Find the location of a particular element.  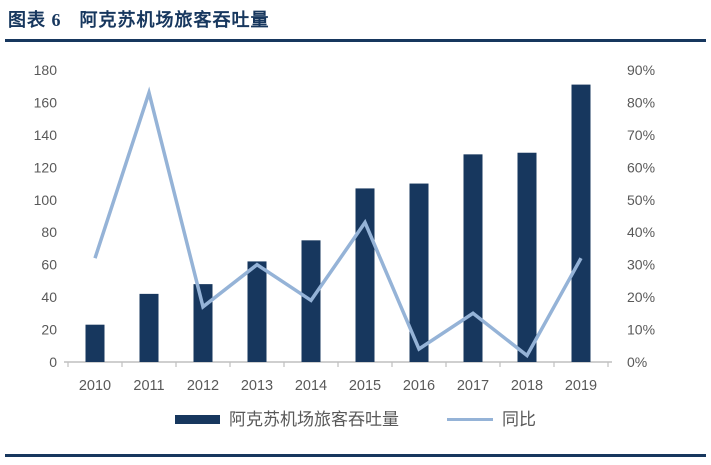

y-axis-right-label: 80% is located at coordinates (641, 102).